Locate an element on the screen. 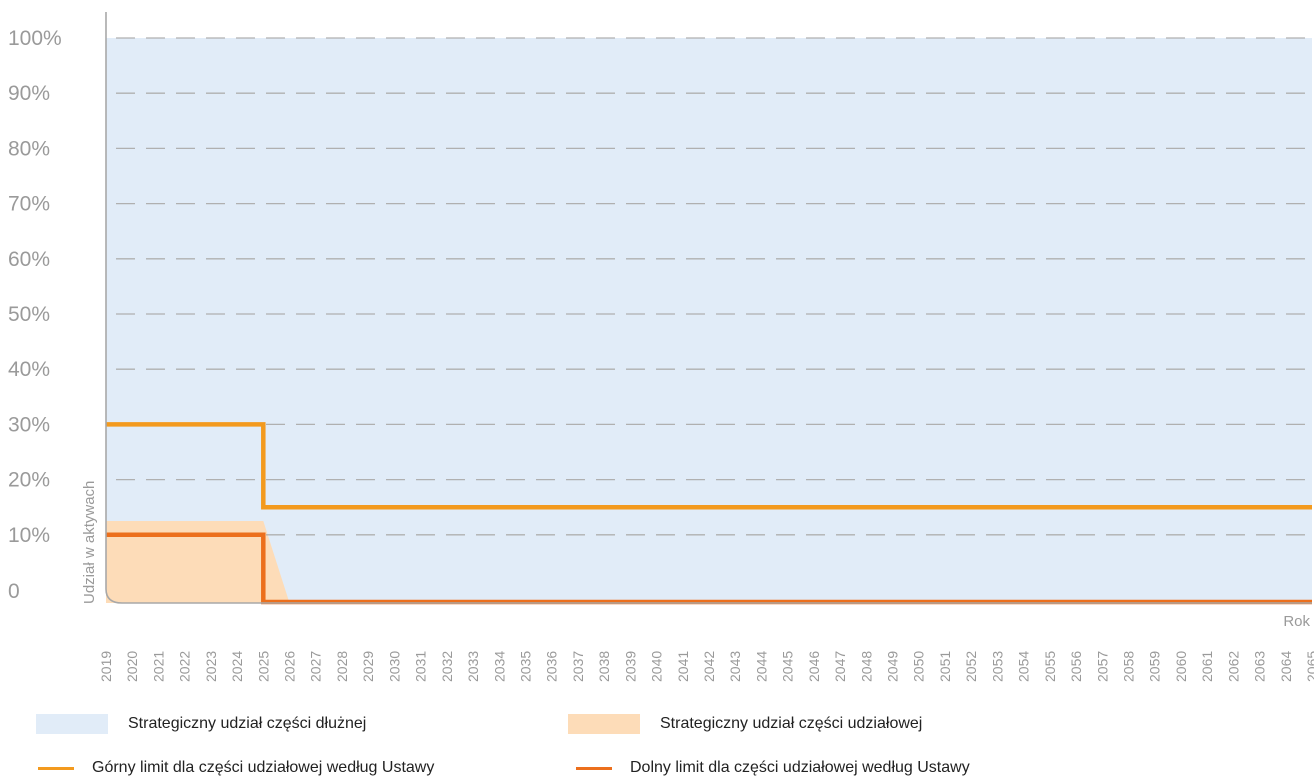 The width and height of the screenshot is (1314, 778). x-tick-label: 2022 is located at coordinates (185, 666).